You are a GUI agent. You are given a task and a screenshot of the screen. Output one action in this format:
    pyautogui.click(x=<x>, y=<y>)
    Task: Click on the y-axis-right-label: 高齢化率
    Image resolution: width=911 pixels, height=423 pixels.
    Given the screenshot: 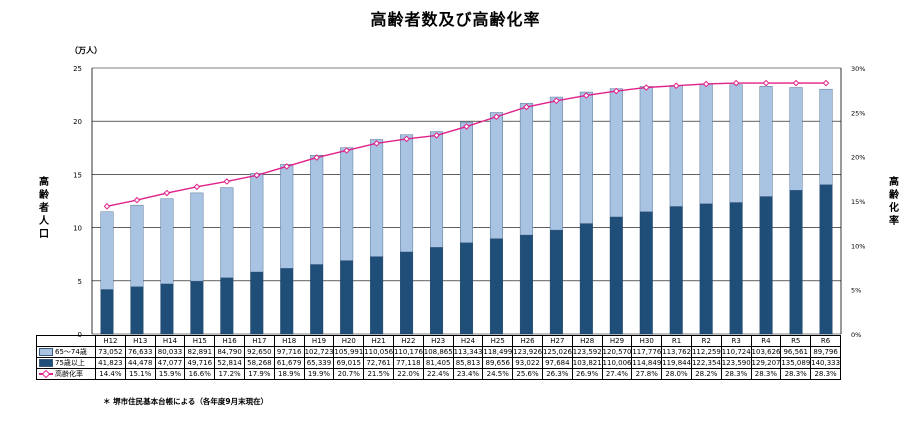 What is the action you would take?
    pyautogui.click(x=894, y=202)
    